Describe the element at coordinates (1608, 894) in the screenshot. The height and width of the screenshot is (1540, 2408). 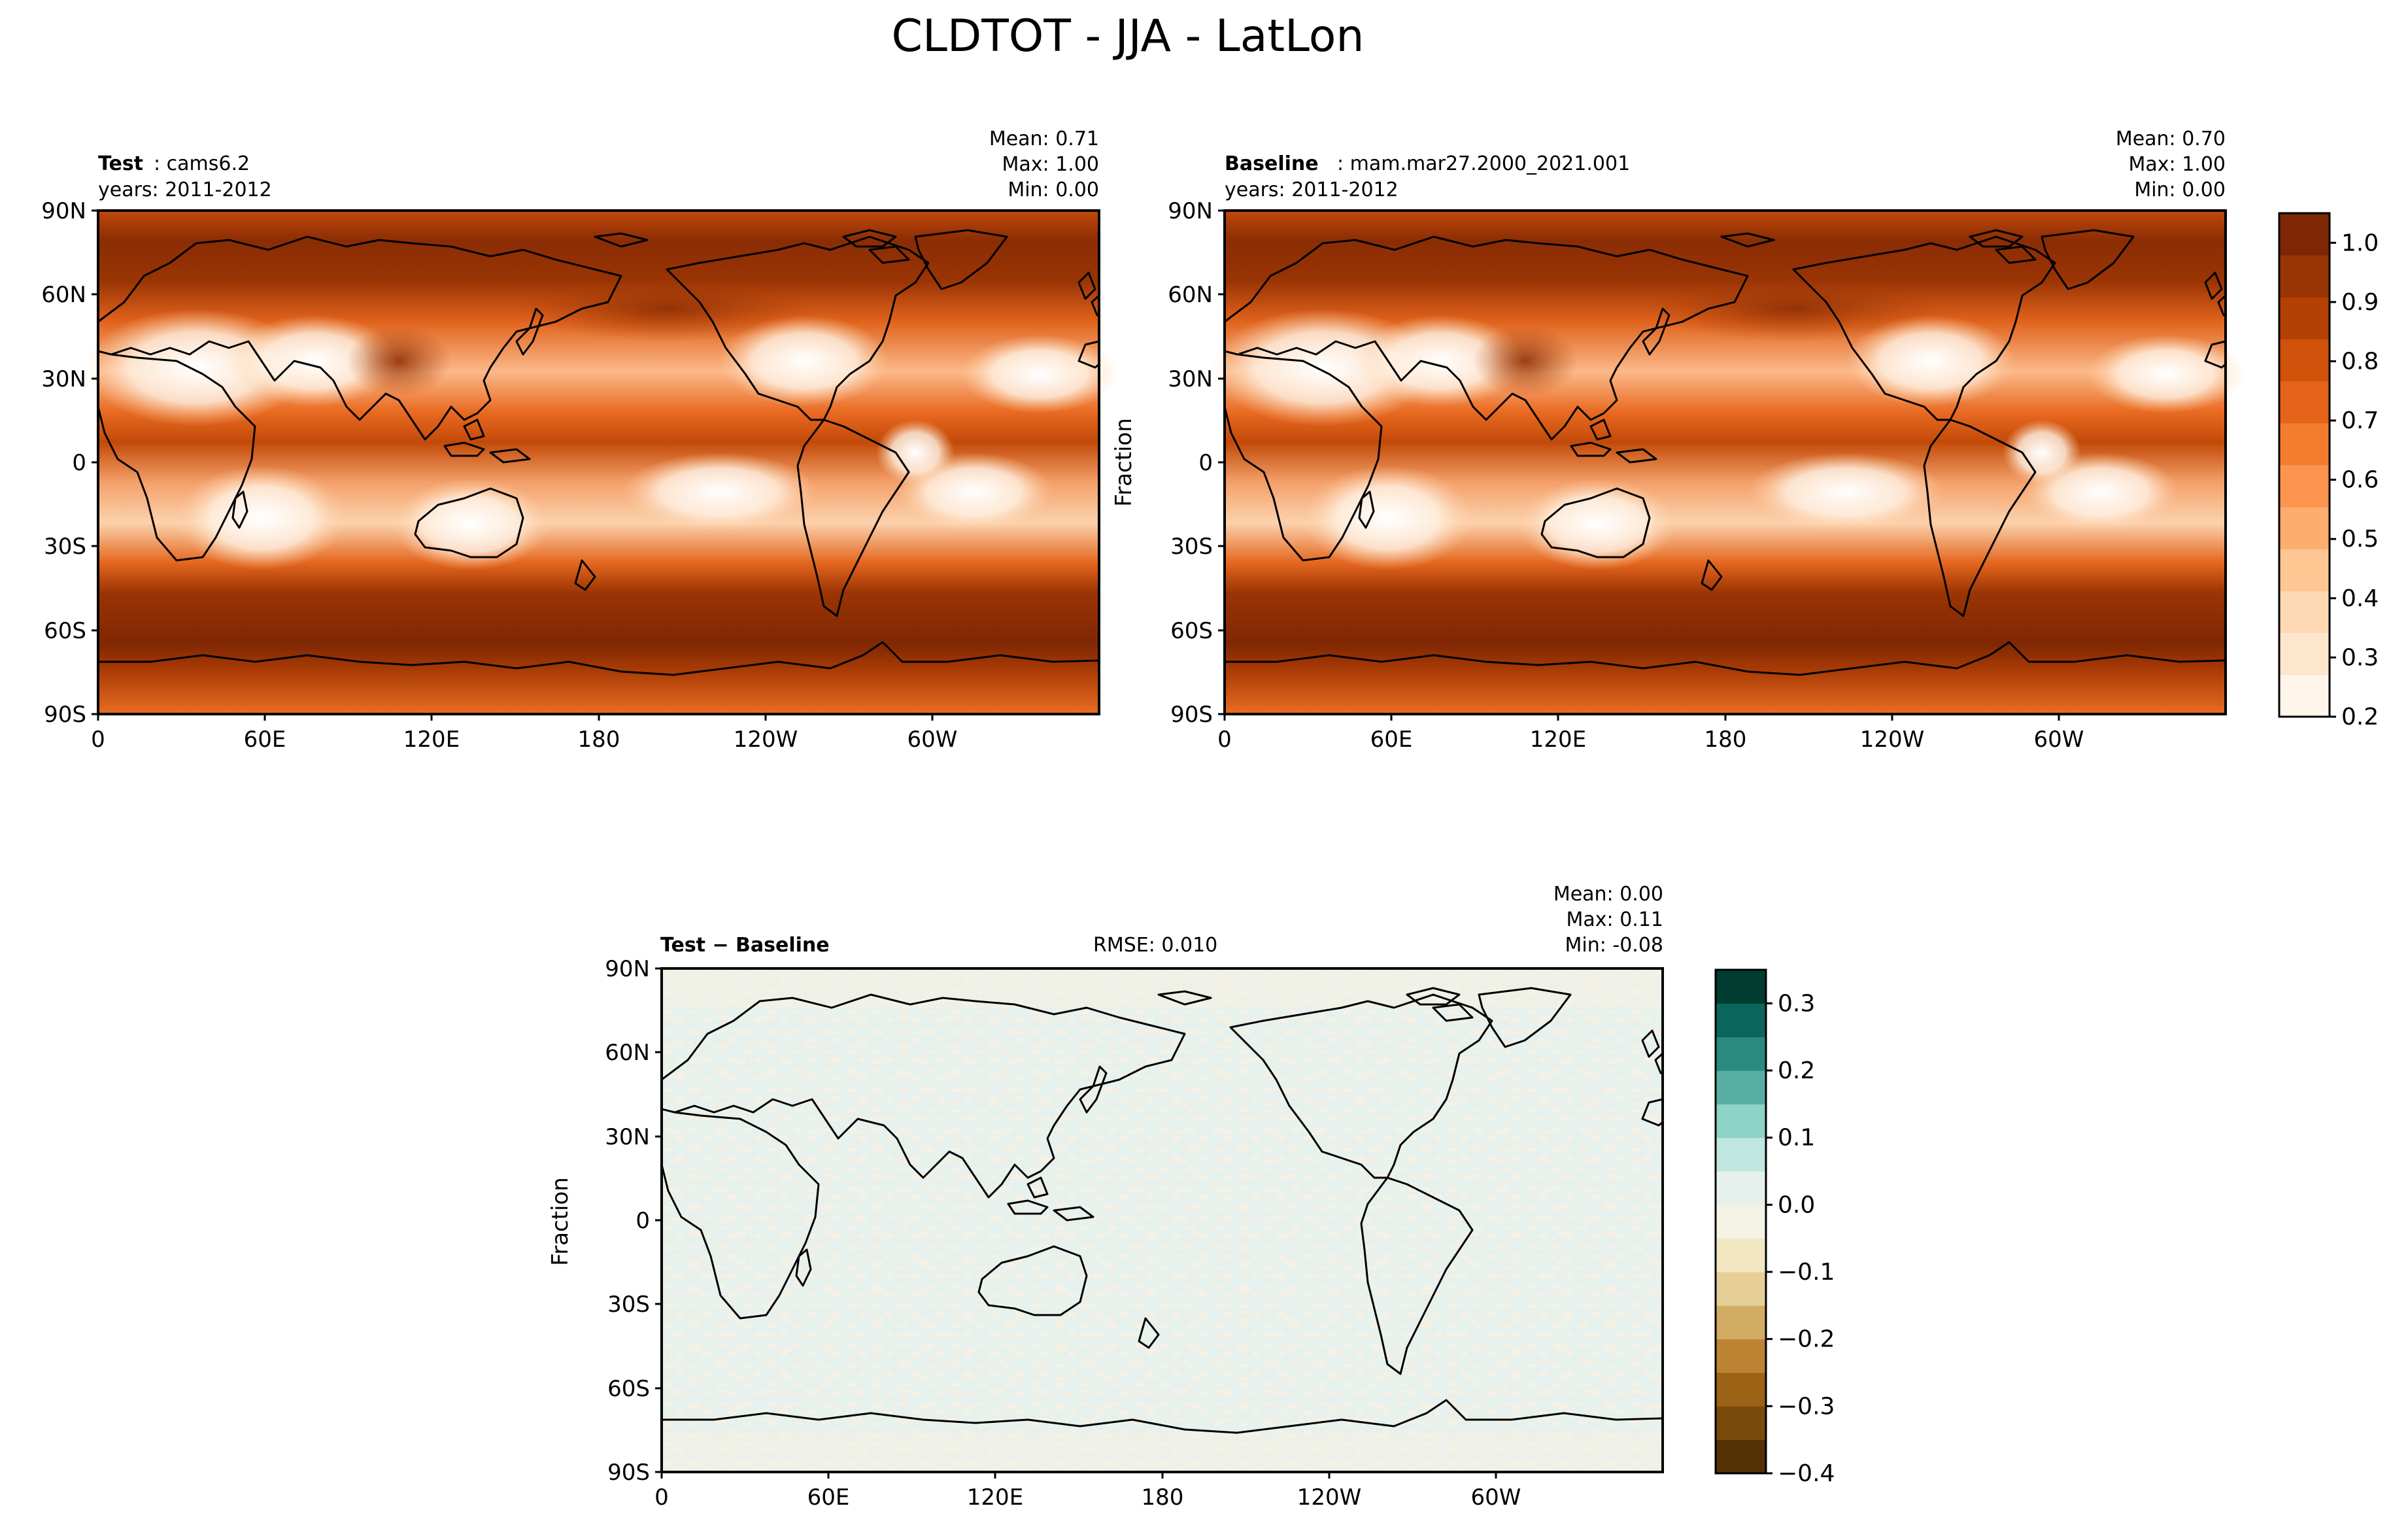
I see `panel-diff-stat-mean: Mean: 0.00` at that location.